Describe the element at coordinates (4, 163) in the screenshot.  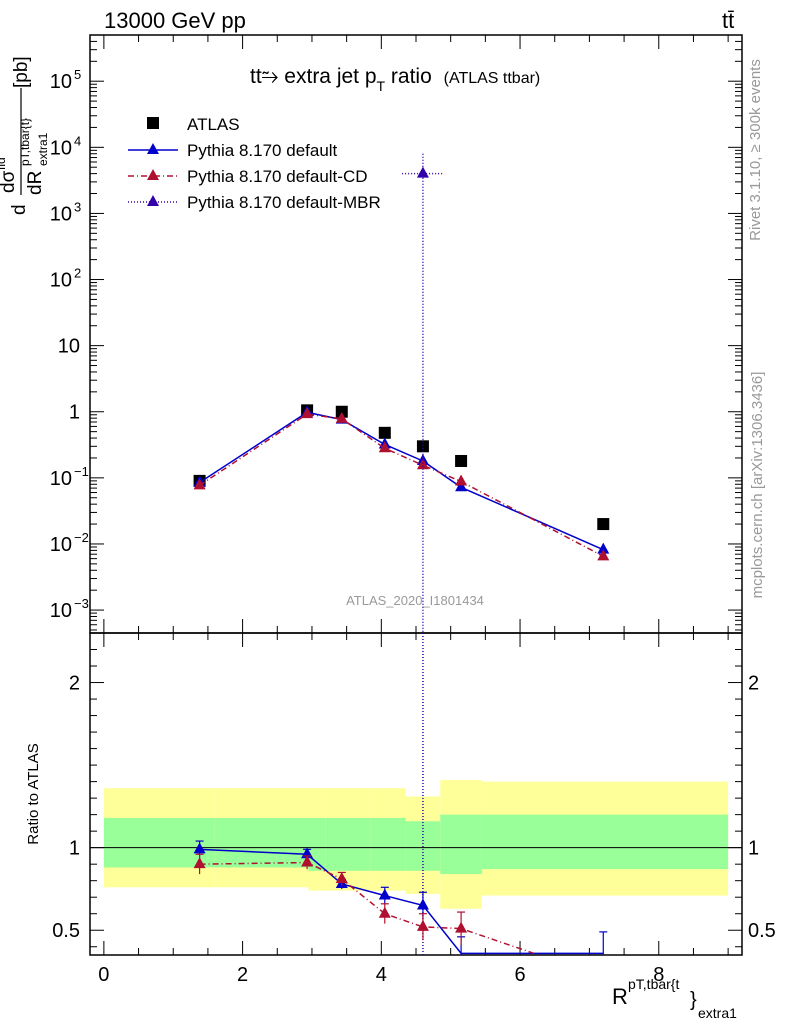
I see `ylabel-numerator-sup: fid` at that location.